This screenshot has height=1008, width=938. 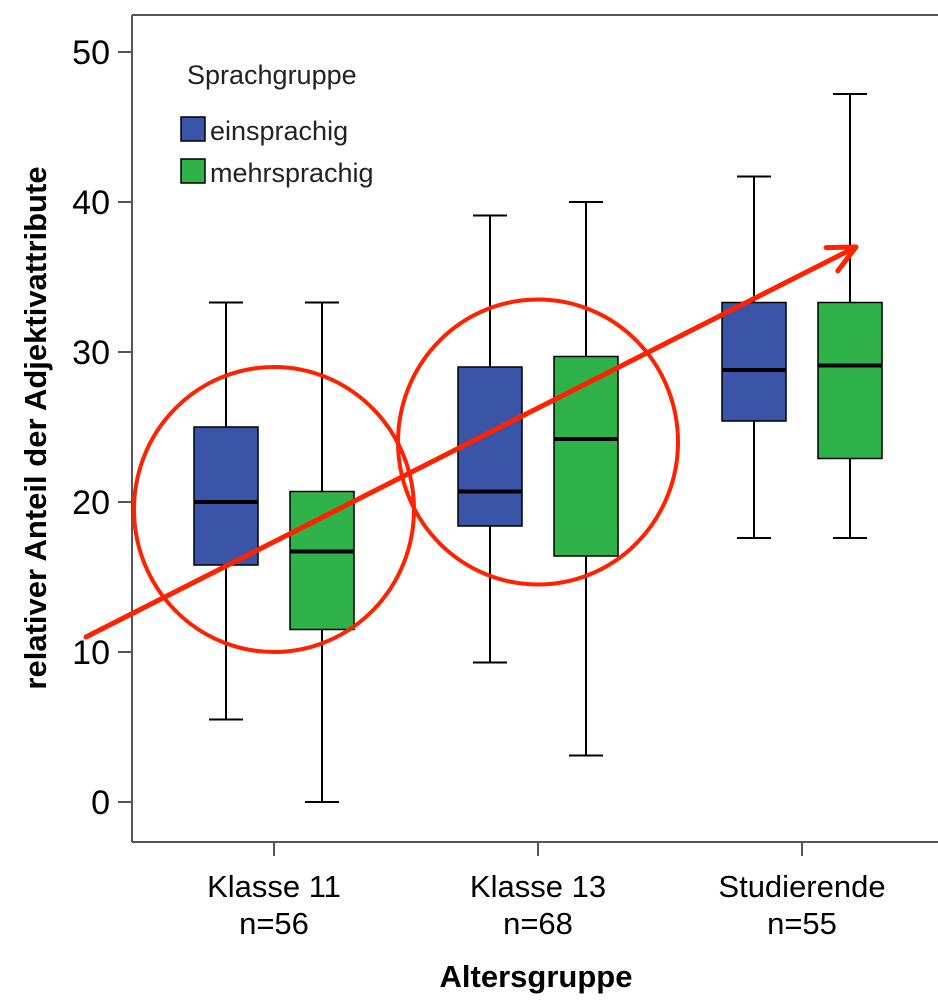 What do you see at coordinates (226, 496) in the screenshot?
I see `box-einsprachig-0-iqr` at bounding box center [226, 496].